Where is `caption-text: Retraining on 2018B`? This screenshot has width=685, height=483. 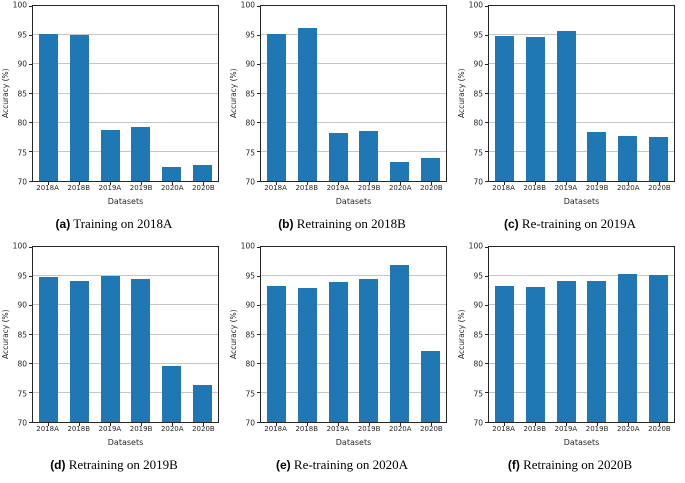 caption-text: Retraining on 2018B is located at coordinates (349, 223).